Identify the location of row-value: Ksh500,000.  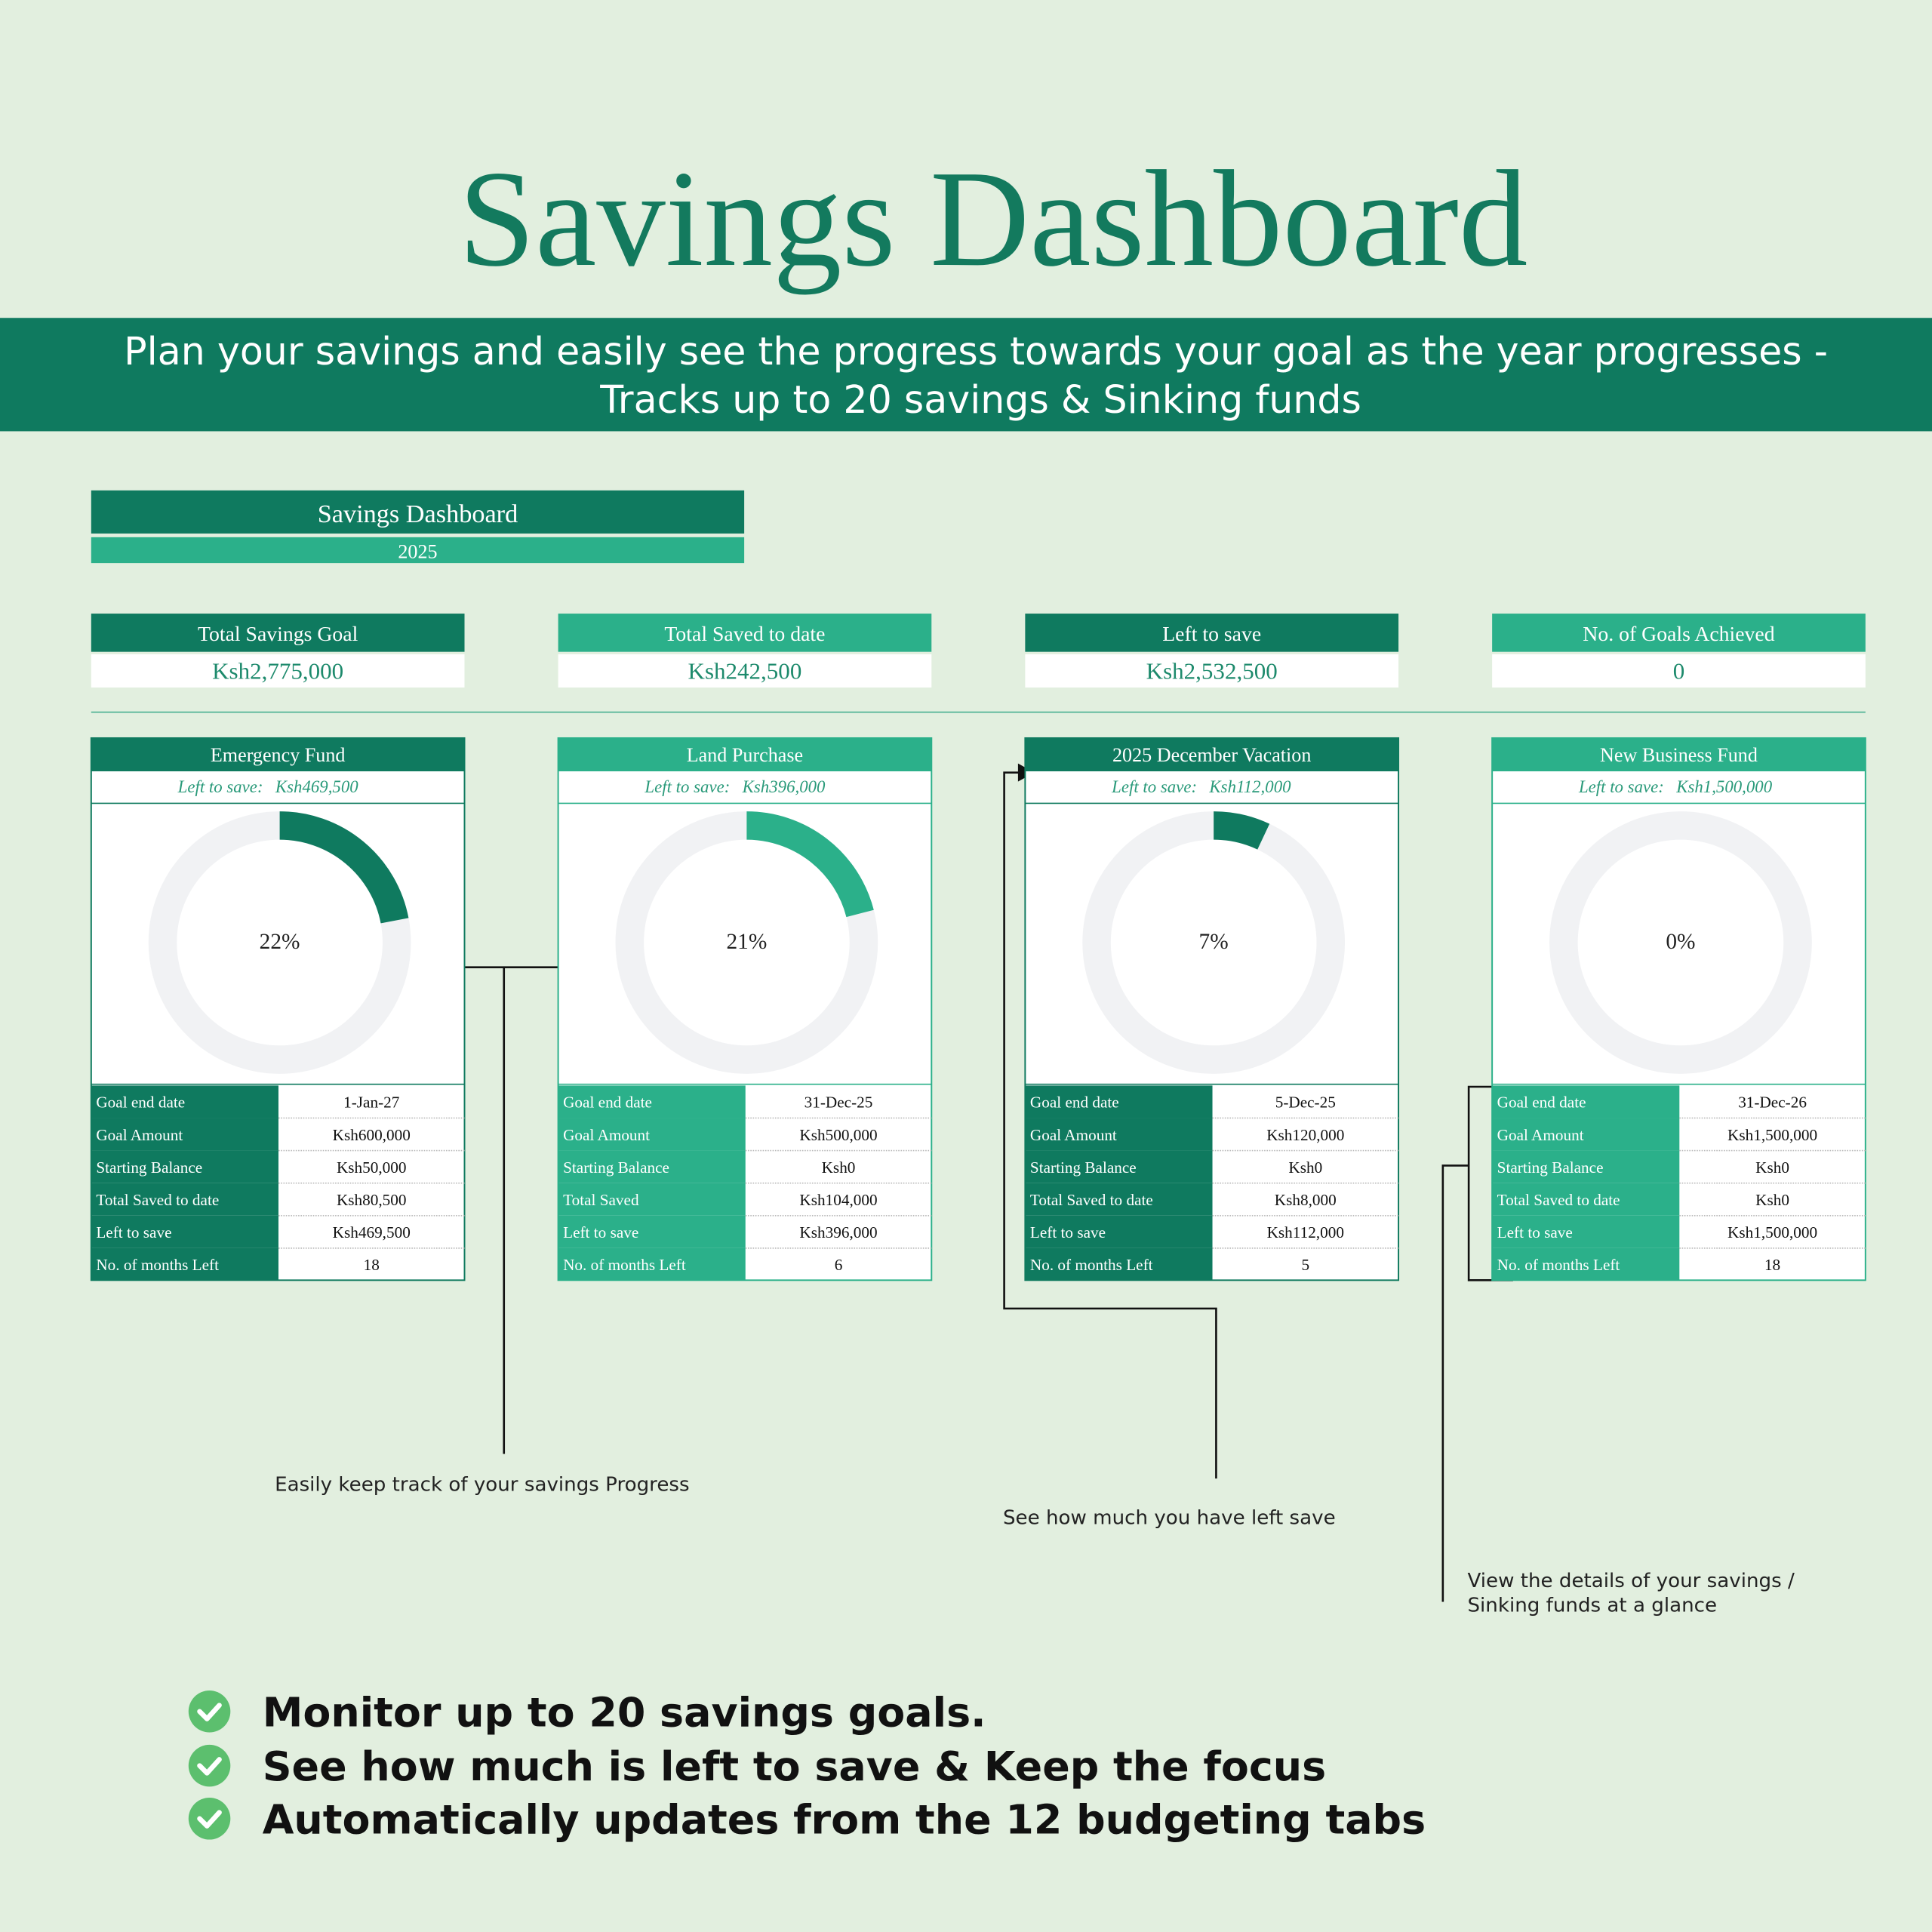
(838, 1135).